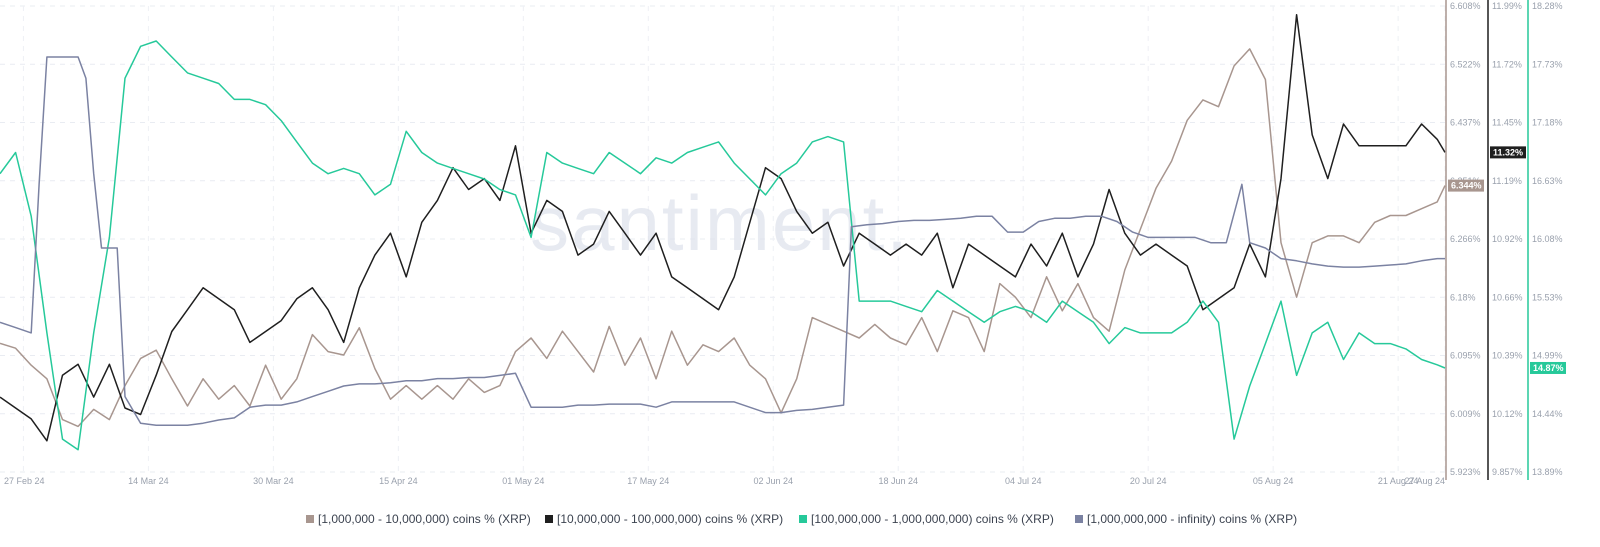  I want to click on x-tick-label: 18 Jun 24, so click(898, 481).